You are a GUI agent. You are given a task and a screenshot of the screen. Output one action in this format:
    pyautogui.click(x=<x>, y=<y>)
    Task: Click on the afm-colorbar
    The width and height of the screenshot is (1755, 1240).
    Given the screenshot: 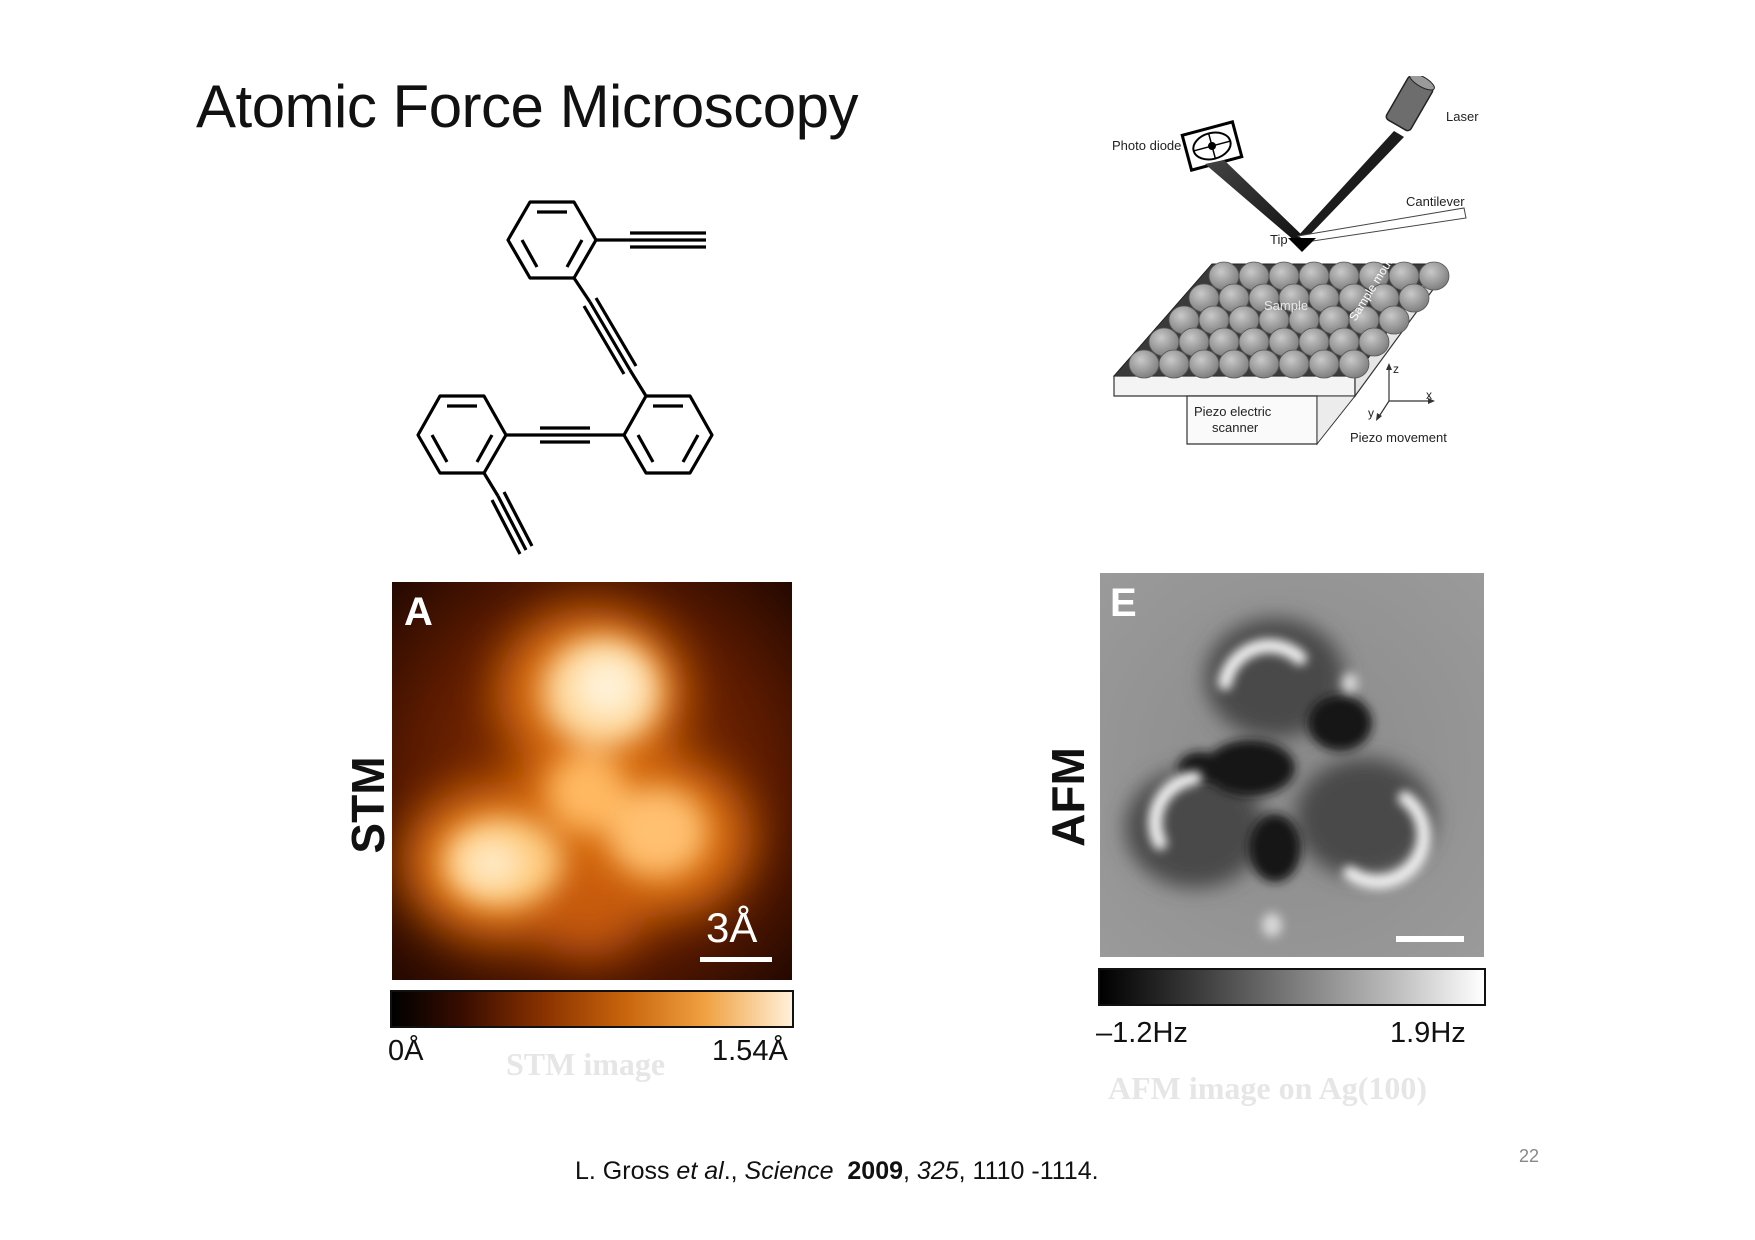 What is the action you would take?
    pyautogui.click(x=1292, y=987)
    